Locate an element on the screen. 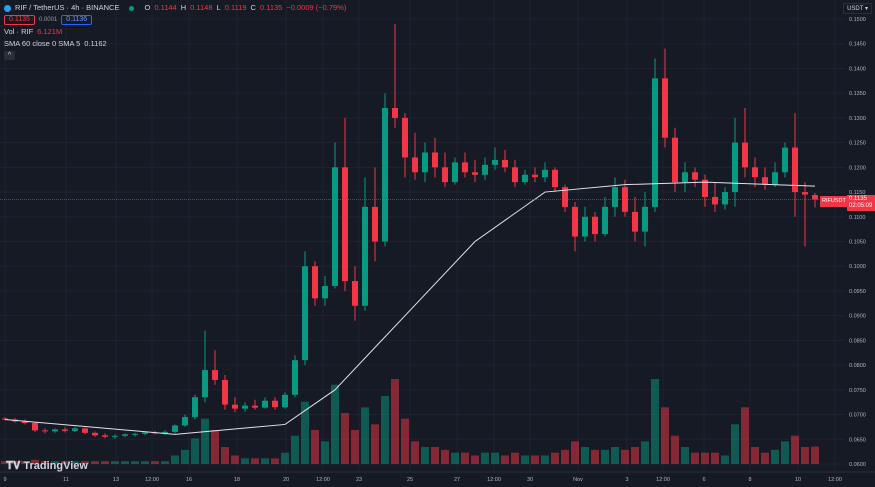 This screenshot has height=487, width=875. price-tick-label: 0.1000 is located at coordinates (857, 267).